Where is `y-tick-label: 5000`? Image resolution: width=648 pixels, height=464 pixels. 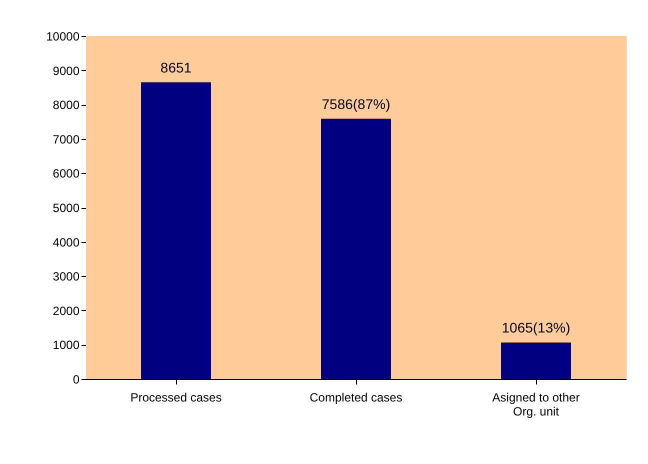 y-tick-label: 5000 is located at coordinates (66, 208).